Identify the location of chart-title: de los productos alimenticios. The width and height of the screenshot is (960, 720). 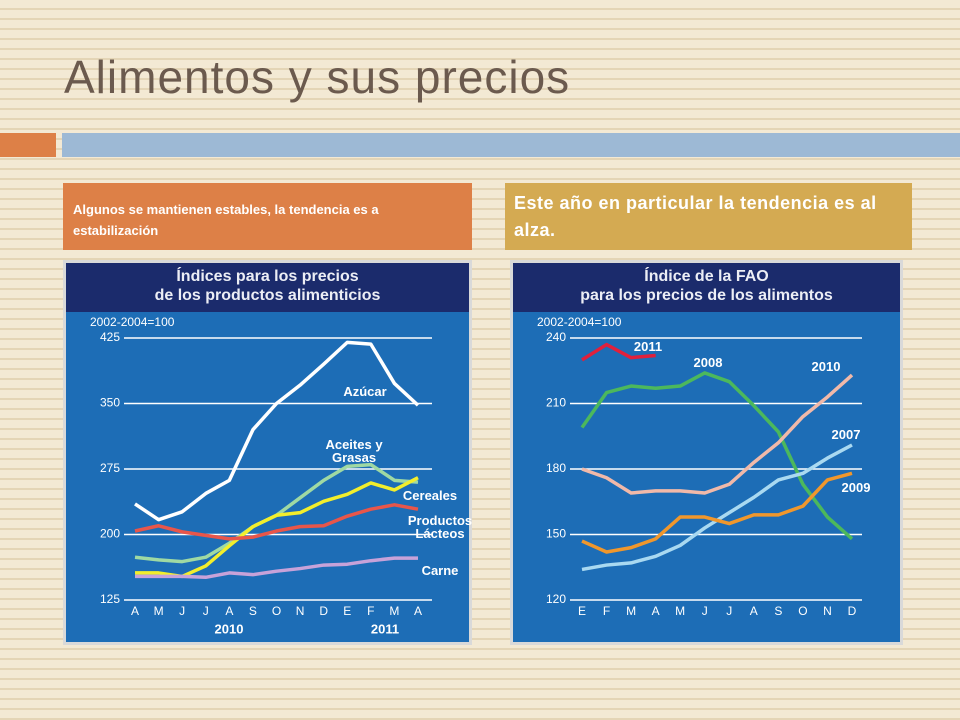
(268, 295).